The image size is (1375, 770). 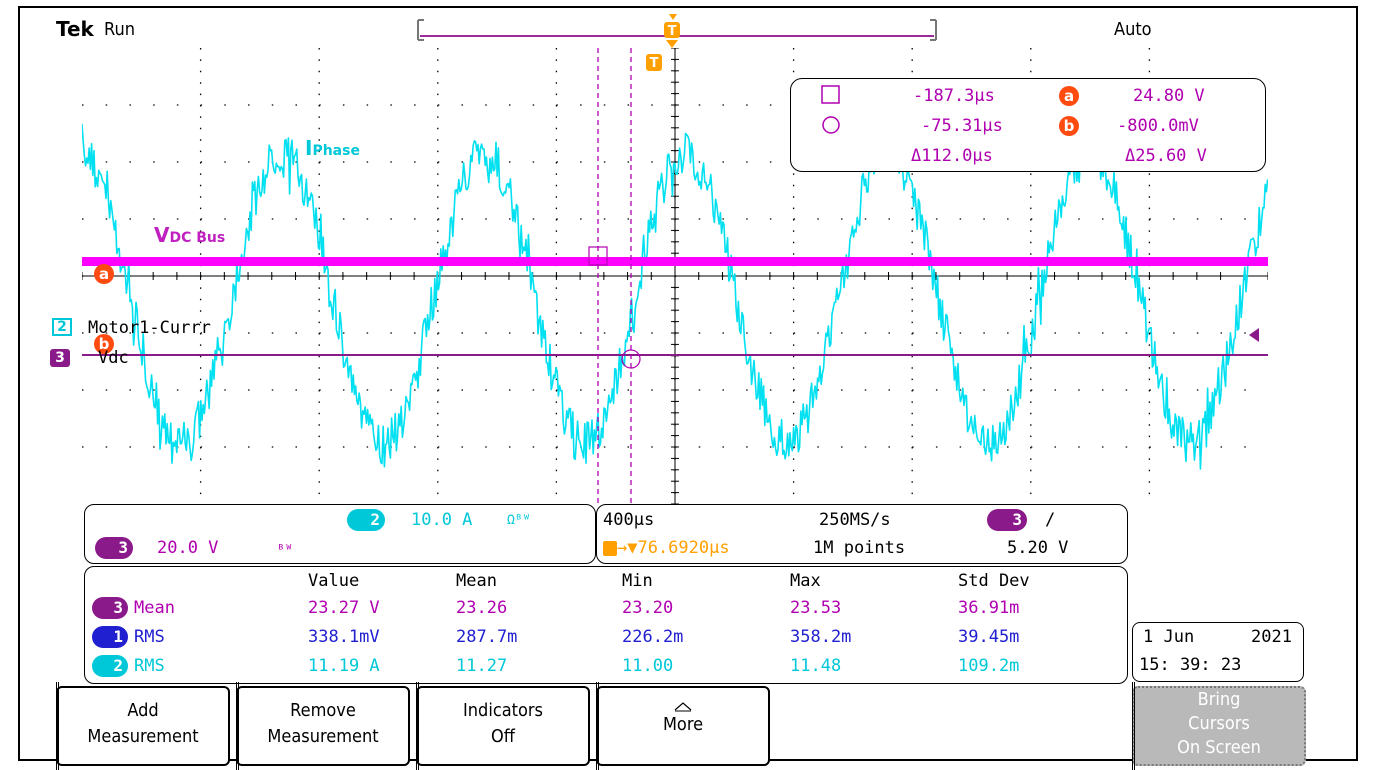 I want to click on acquisition-state: Run, so click(x=119, y=29).